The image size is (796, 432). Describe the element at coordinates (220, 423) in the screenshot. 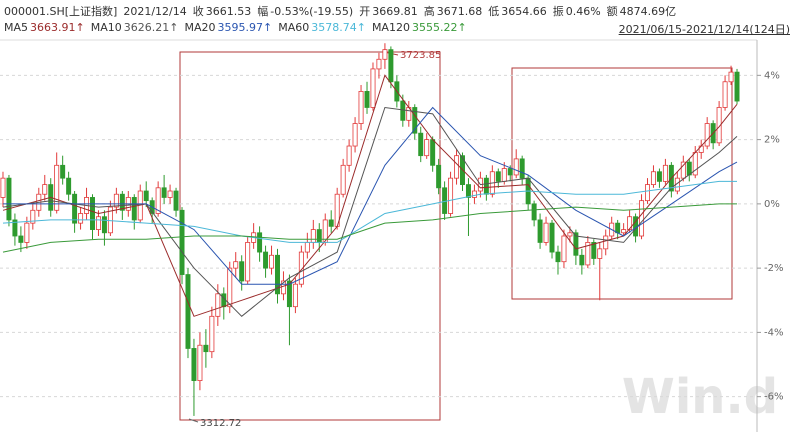

I see `annotation: 3312.72` at that location.